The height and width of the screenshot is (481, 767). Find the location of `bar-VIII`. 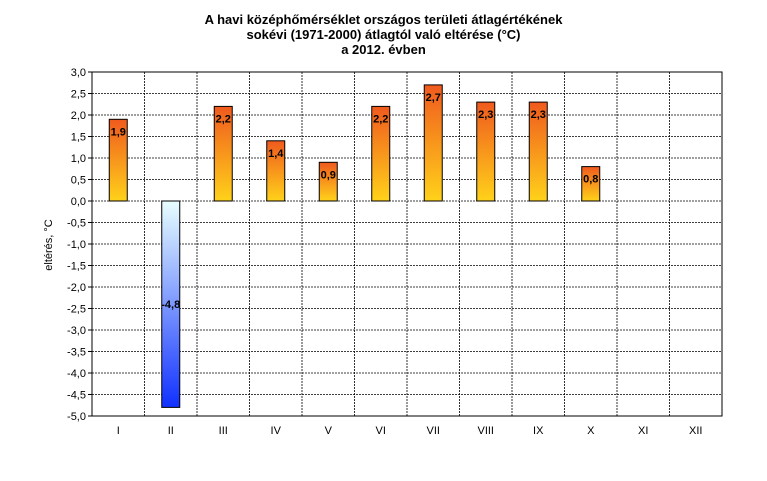

bar-VIII is located at coordinates (486, 151).